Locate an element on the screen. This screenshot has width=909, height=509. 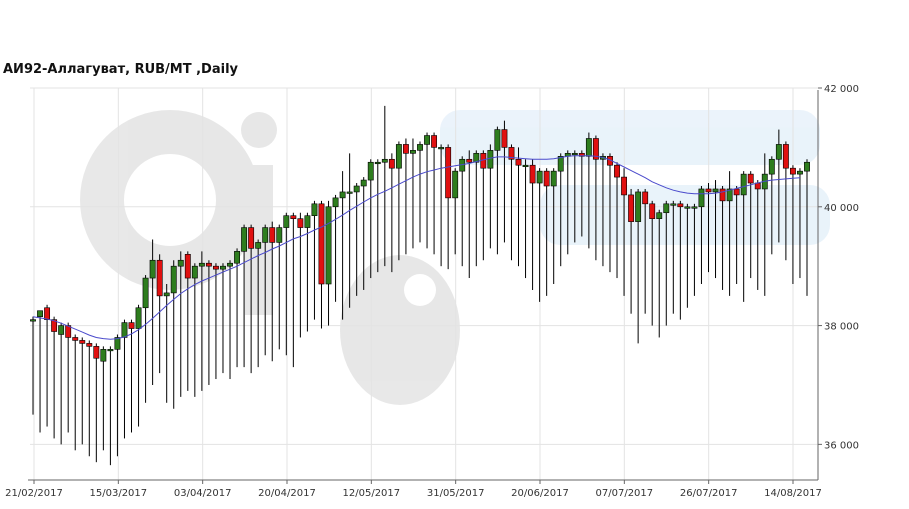
y-tick-label: 42 000 is located at coordinates (841, 89).